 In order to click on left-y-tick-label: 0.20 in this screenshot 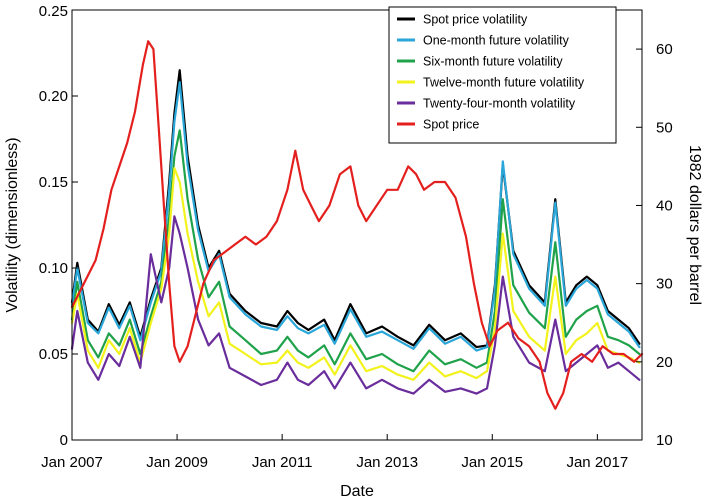, I will do `click(53, 96)`.